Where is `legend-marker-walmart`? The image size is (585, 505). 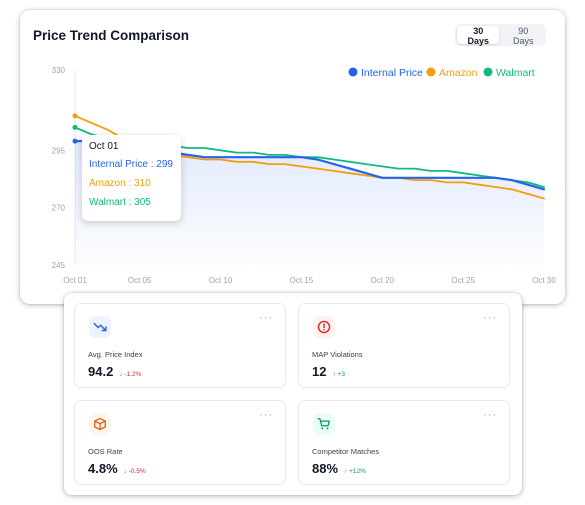 legend-marker-walmart is located at coordinates (488, 72).